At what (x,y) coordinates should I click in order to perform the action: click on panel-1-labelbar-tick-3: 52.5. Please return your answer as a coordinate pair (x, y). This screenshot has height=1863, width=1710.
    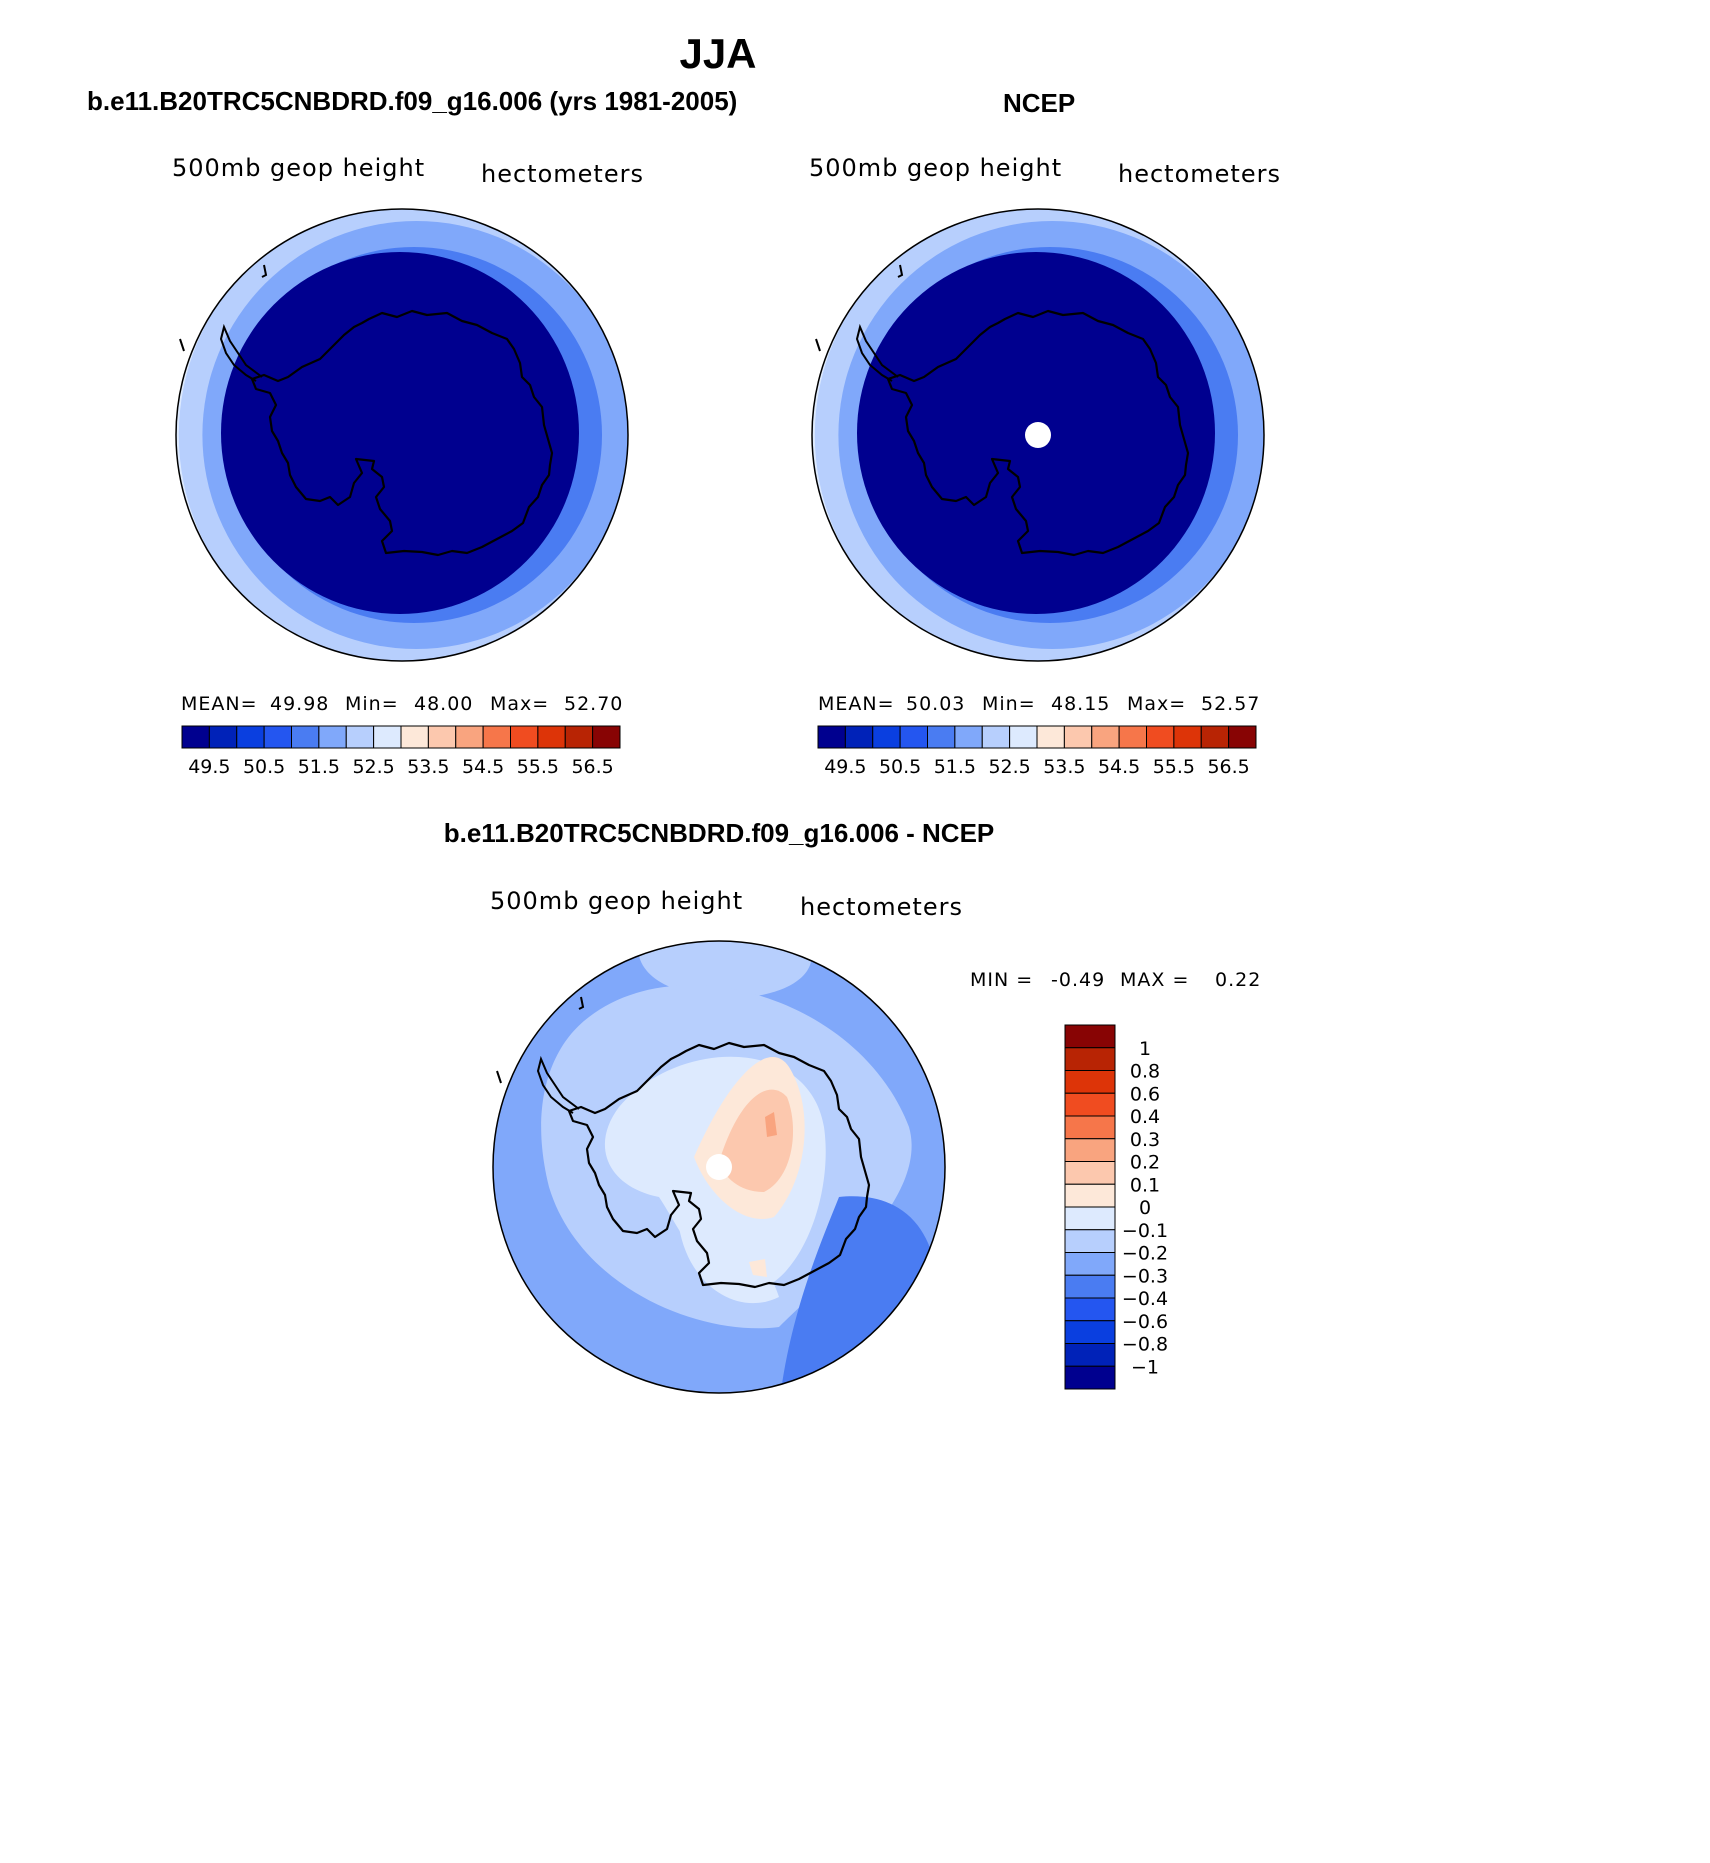
    Looking at the image, I should click on (373, 767).